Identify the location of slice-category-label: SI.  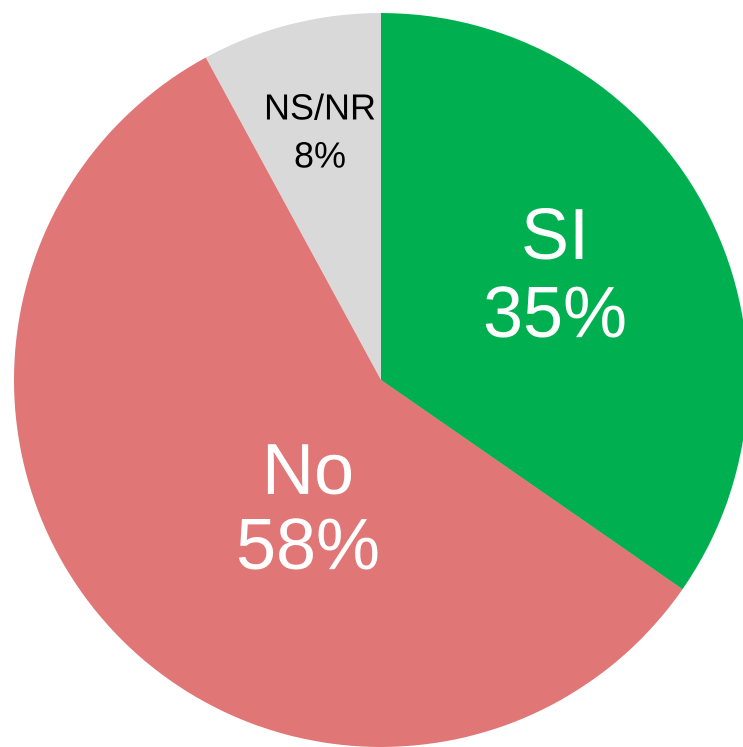
(555, 235).